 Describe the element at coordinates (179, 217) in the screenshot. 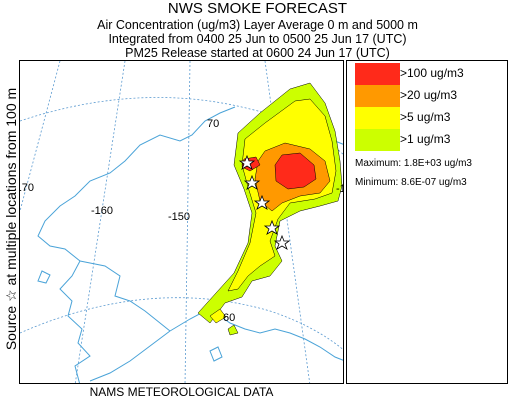

I see `lon-150-label: -150` at that location.